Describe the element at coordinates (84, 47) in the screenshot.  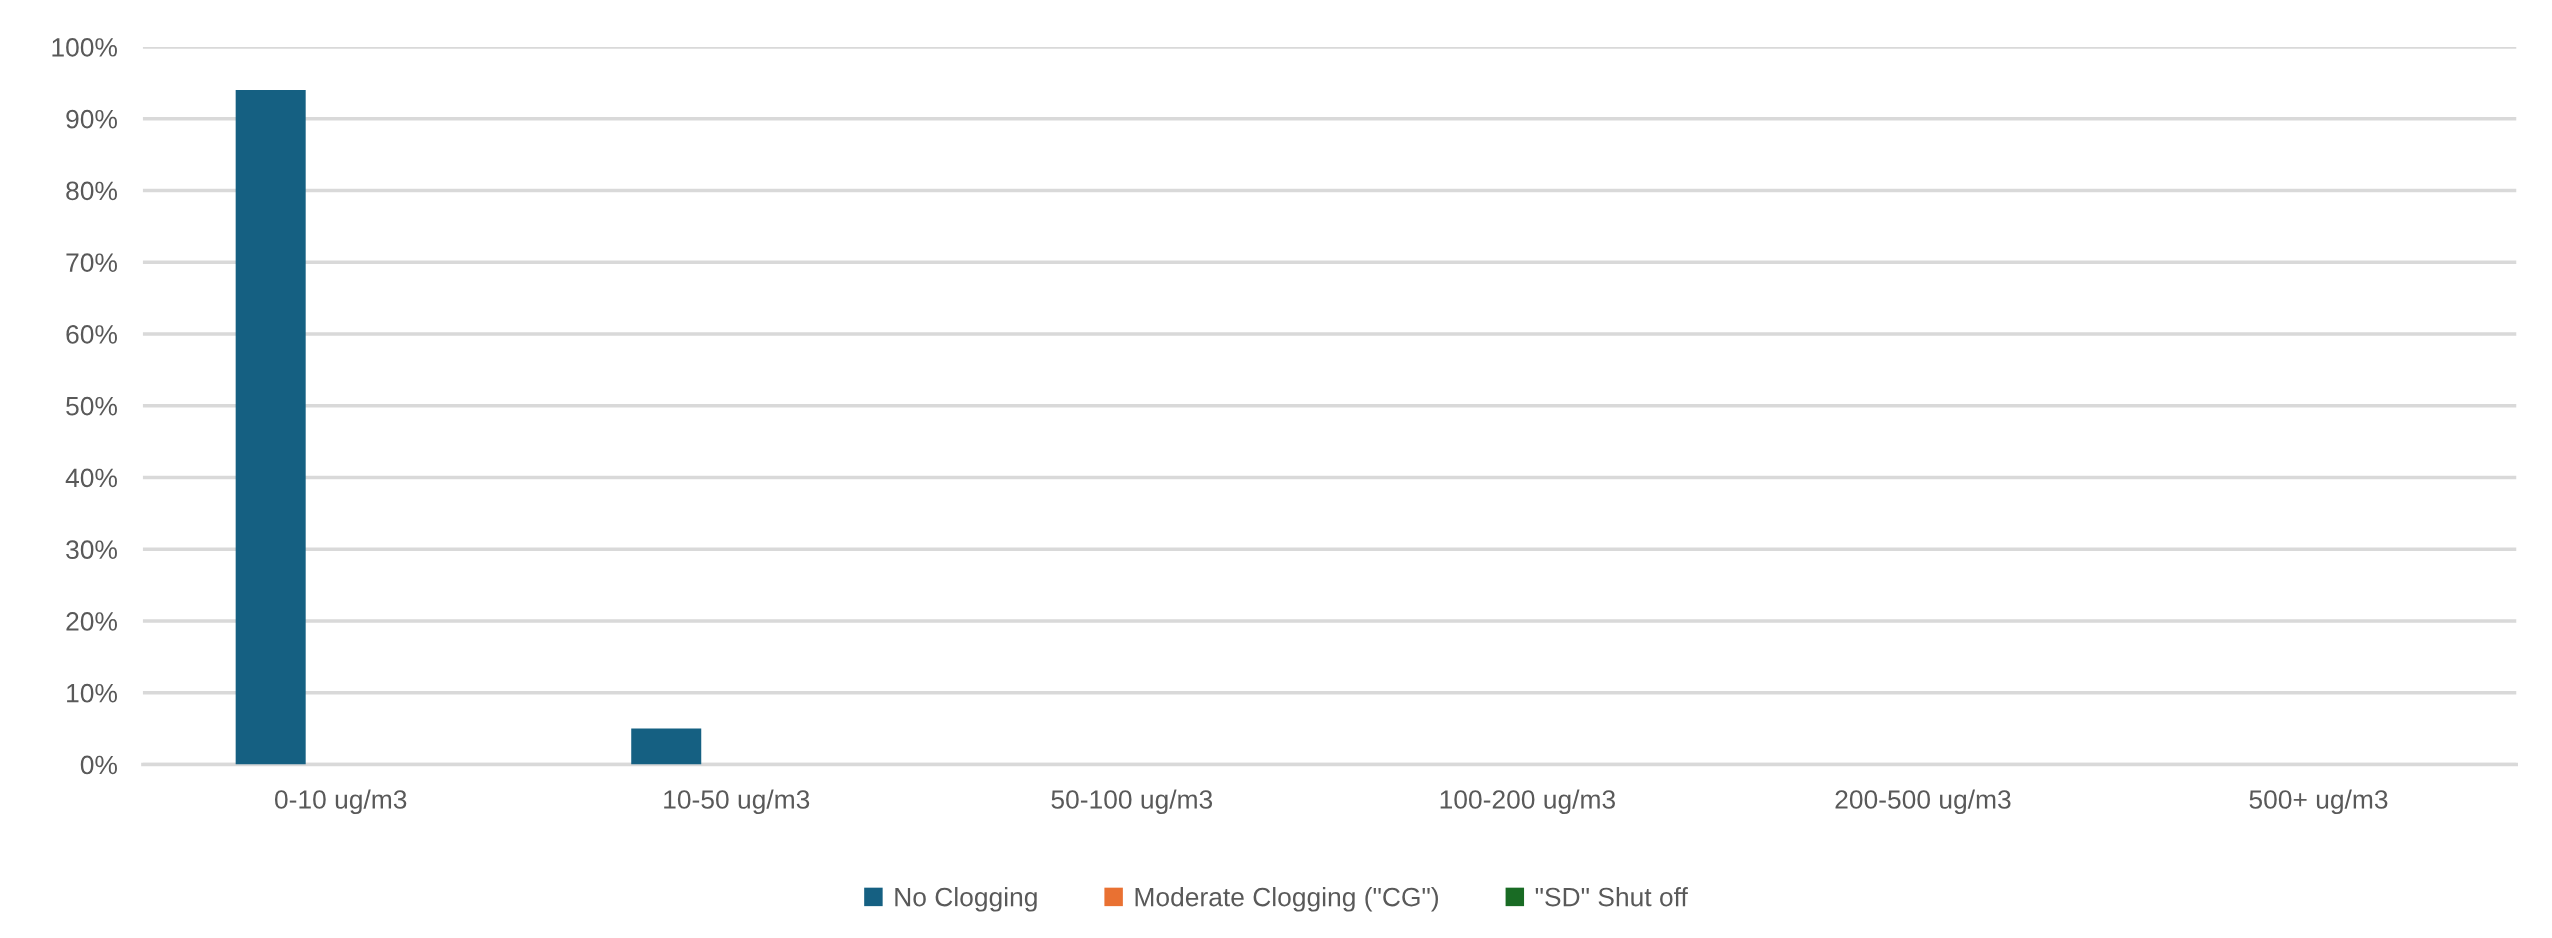
I see `y-tick-label: 100%` at that location.